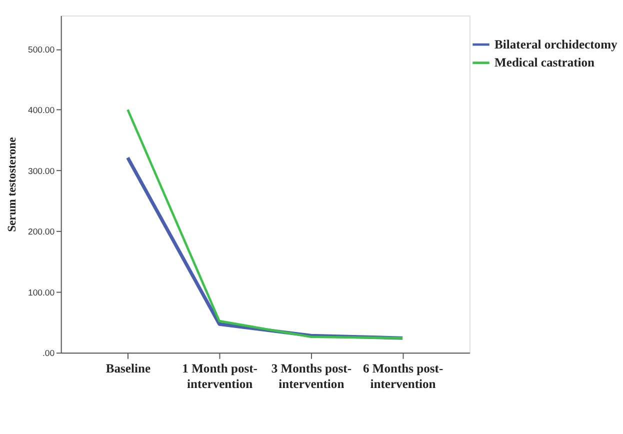  What do you see at coordinates (41, 110) in the screenshot?
I see `y-tick-label: 400.00` at bounding box center [41, 110].